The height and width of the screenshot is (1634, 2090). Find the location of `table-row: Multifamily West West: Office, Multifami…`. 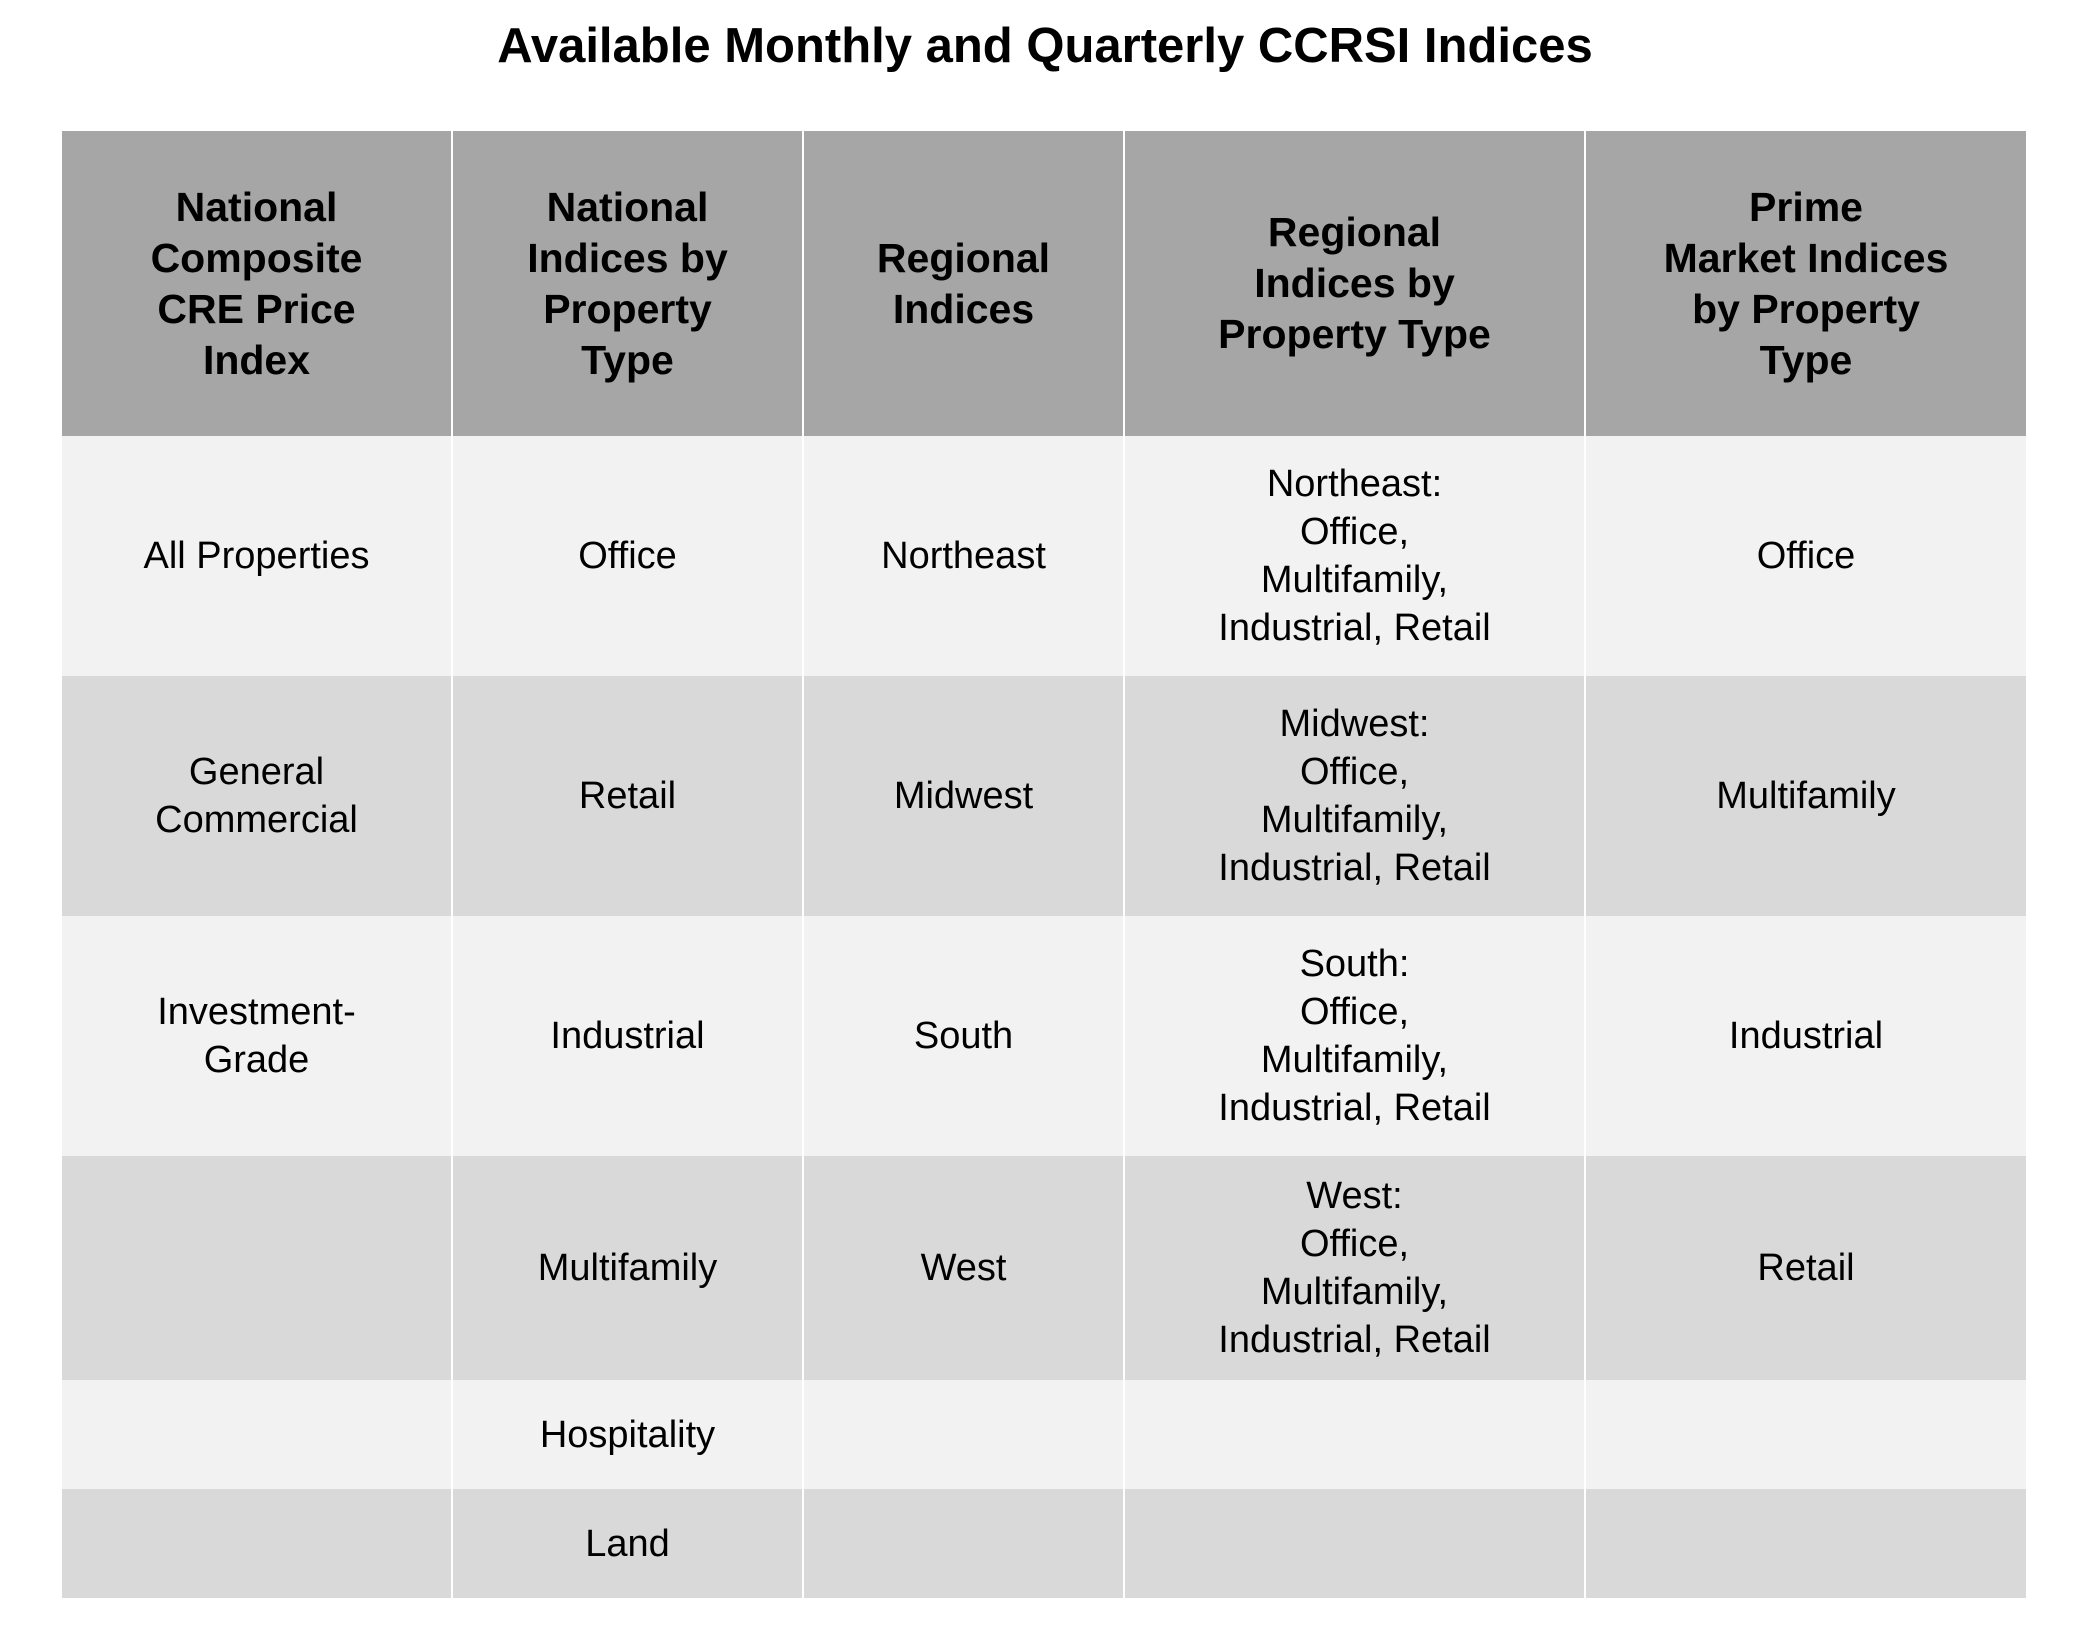

table-row: Multifamily West West: Office, Multifami… is located at coordinates (1044, 1268).